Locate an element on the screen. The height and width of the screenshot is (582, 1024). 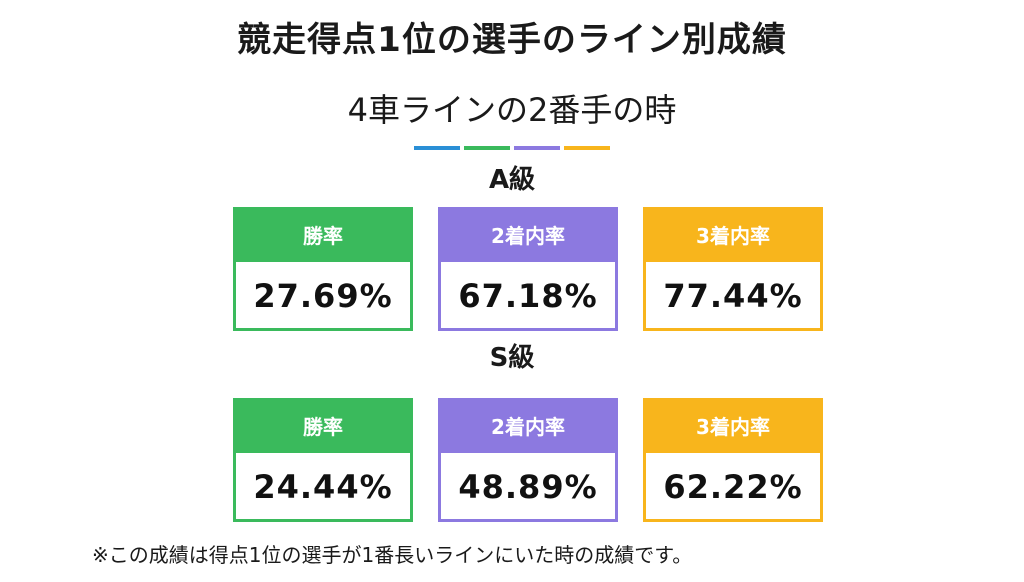
card-a-win-rate: 勝率 27.69% is located at coordinates (323, 269).